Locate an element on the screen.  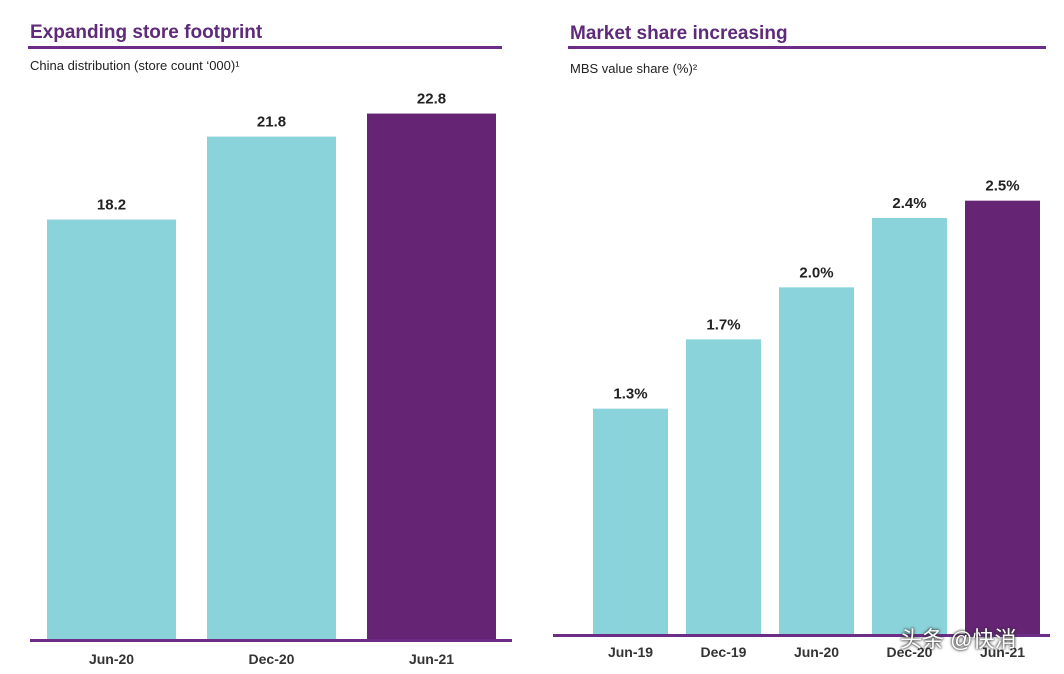
data-label: 18.2 is located at coordinates (111, 205).